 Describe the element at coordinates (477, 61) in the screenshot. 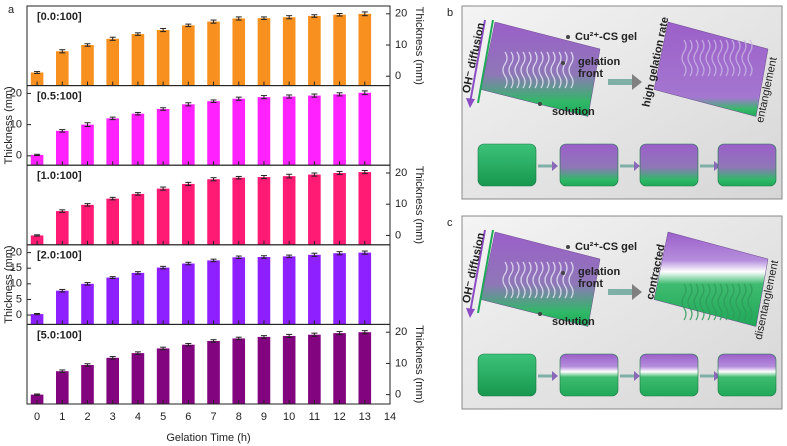

I see `diffusion-arrow` at that location.